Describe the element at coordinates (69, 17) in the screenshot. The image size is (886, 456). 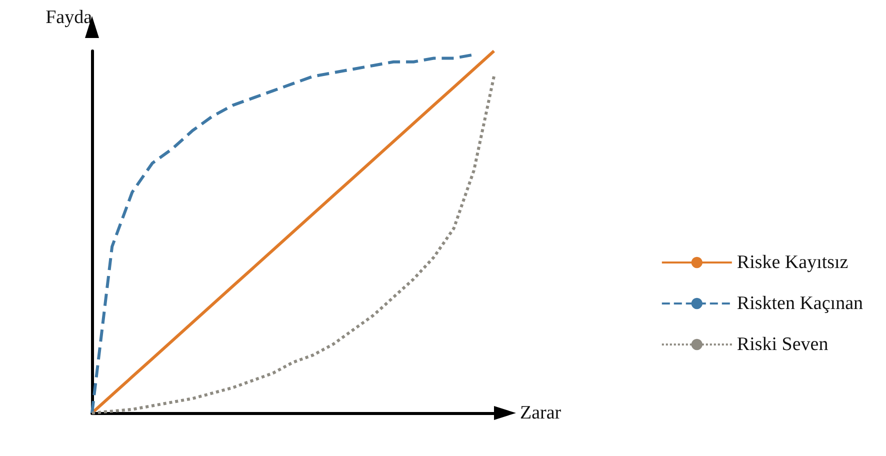
I see `y-axis-title: Fayda` at that location.